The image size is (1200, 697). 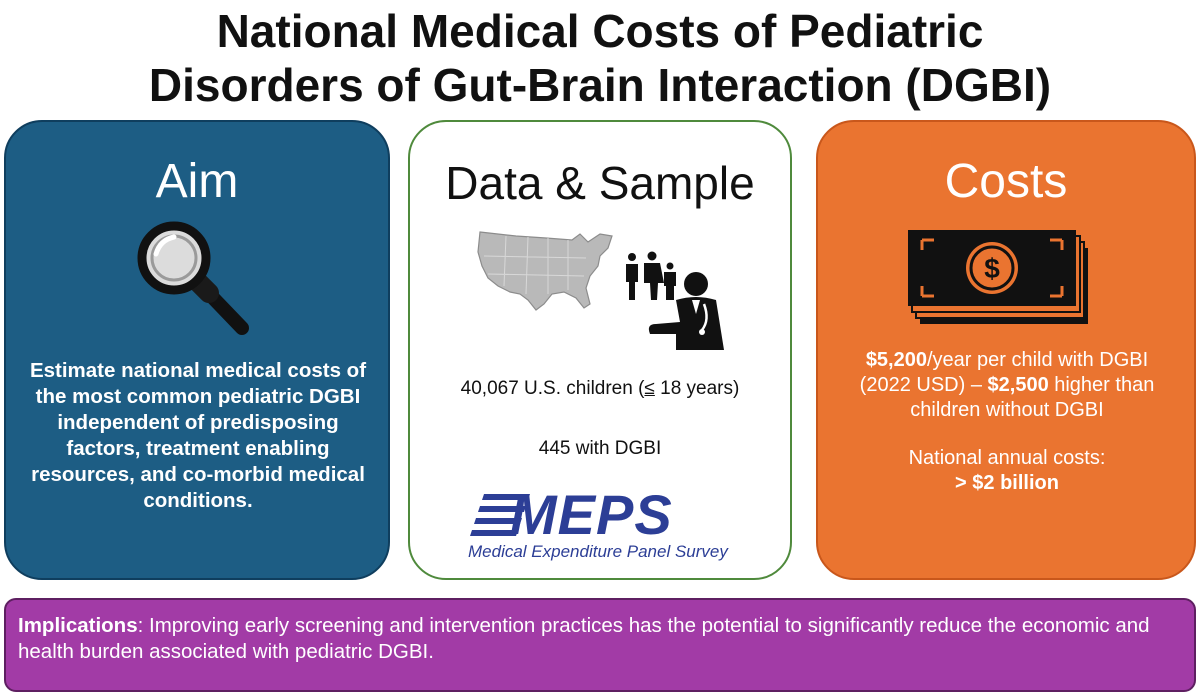 I want to click on cost-difference: (2022 USD) – $2,500 higher than, so click(x=1007, y=385).